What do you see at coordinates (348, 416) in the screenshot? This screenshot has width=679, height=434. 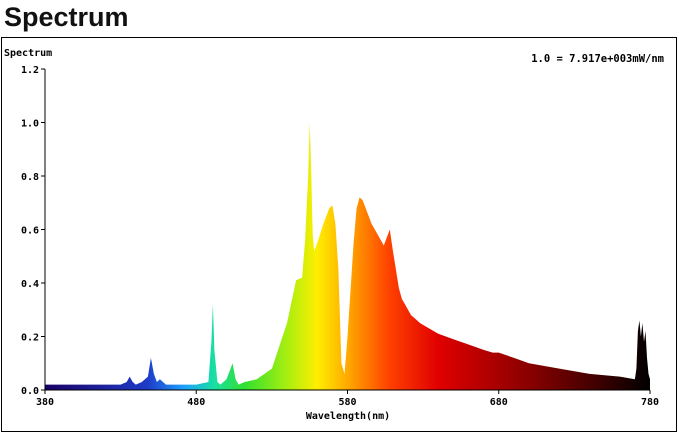 I see `x-axis-label: Wavelength(nm)` at bounding box center [348, 416].